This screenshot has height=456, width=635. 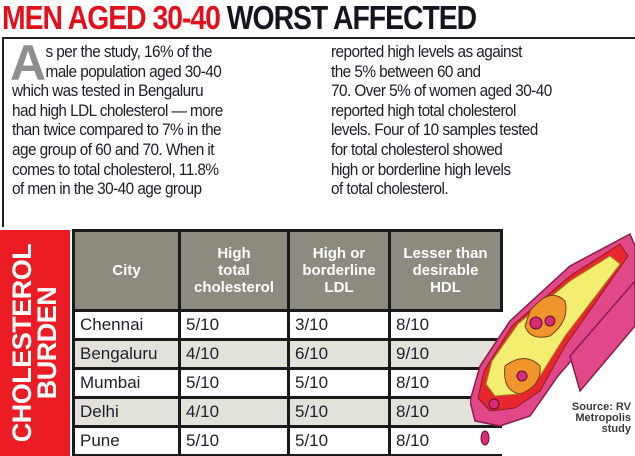 I want to click on cholesterol-burden-sidebar: CHOLESTEROL BURDEN, so click(x=35, y=343).